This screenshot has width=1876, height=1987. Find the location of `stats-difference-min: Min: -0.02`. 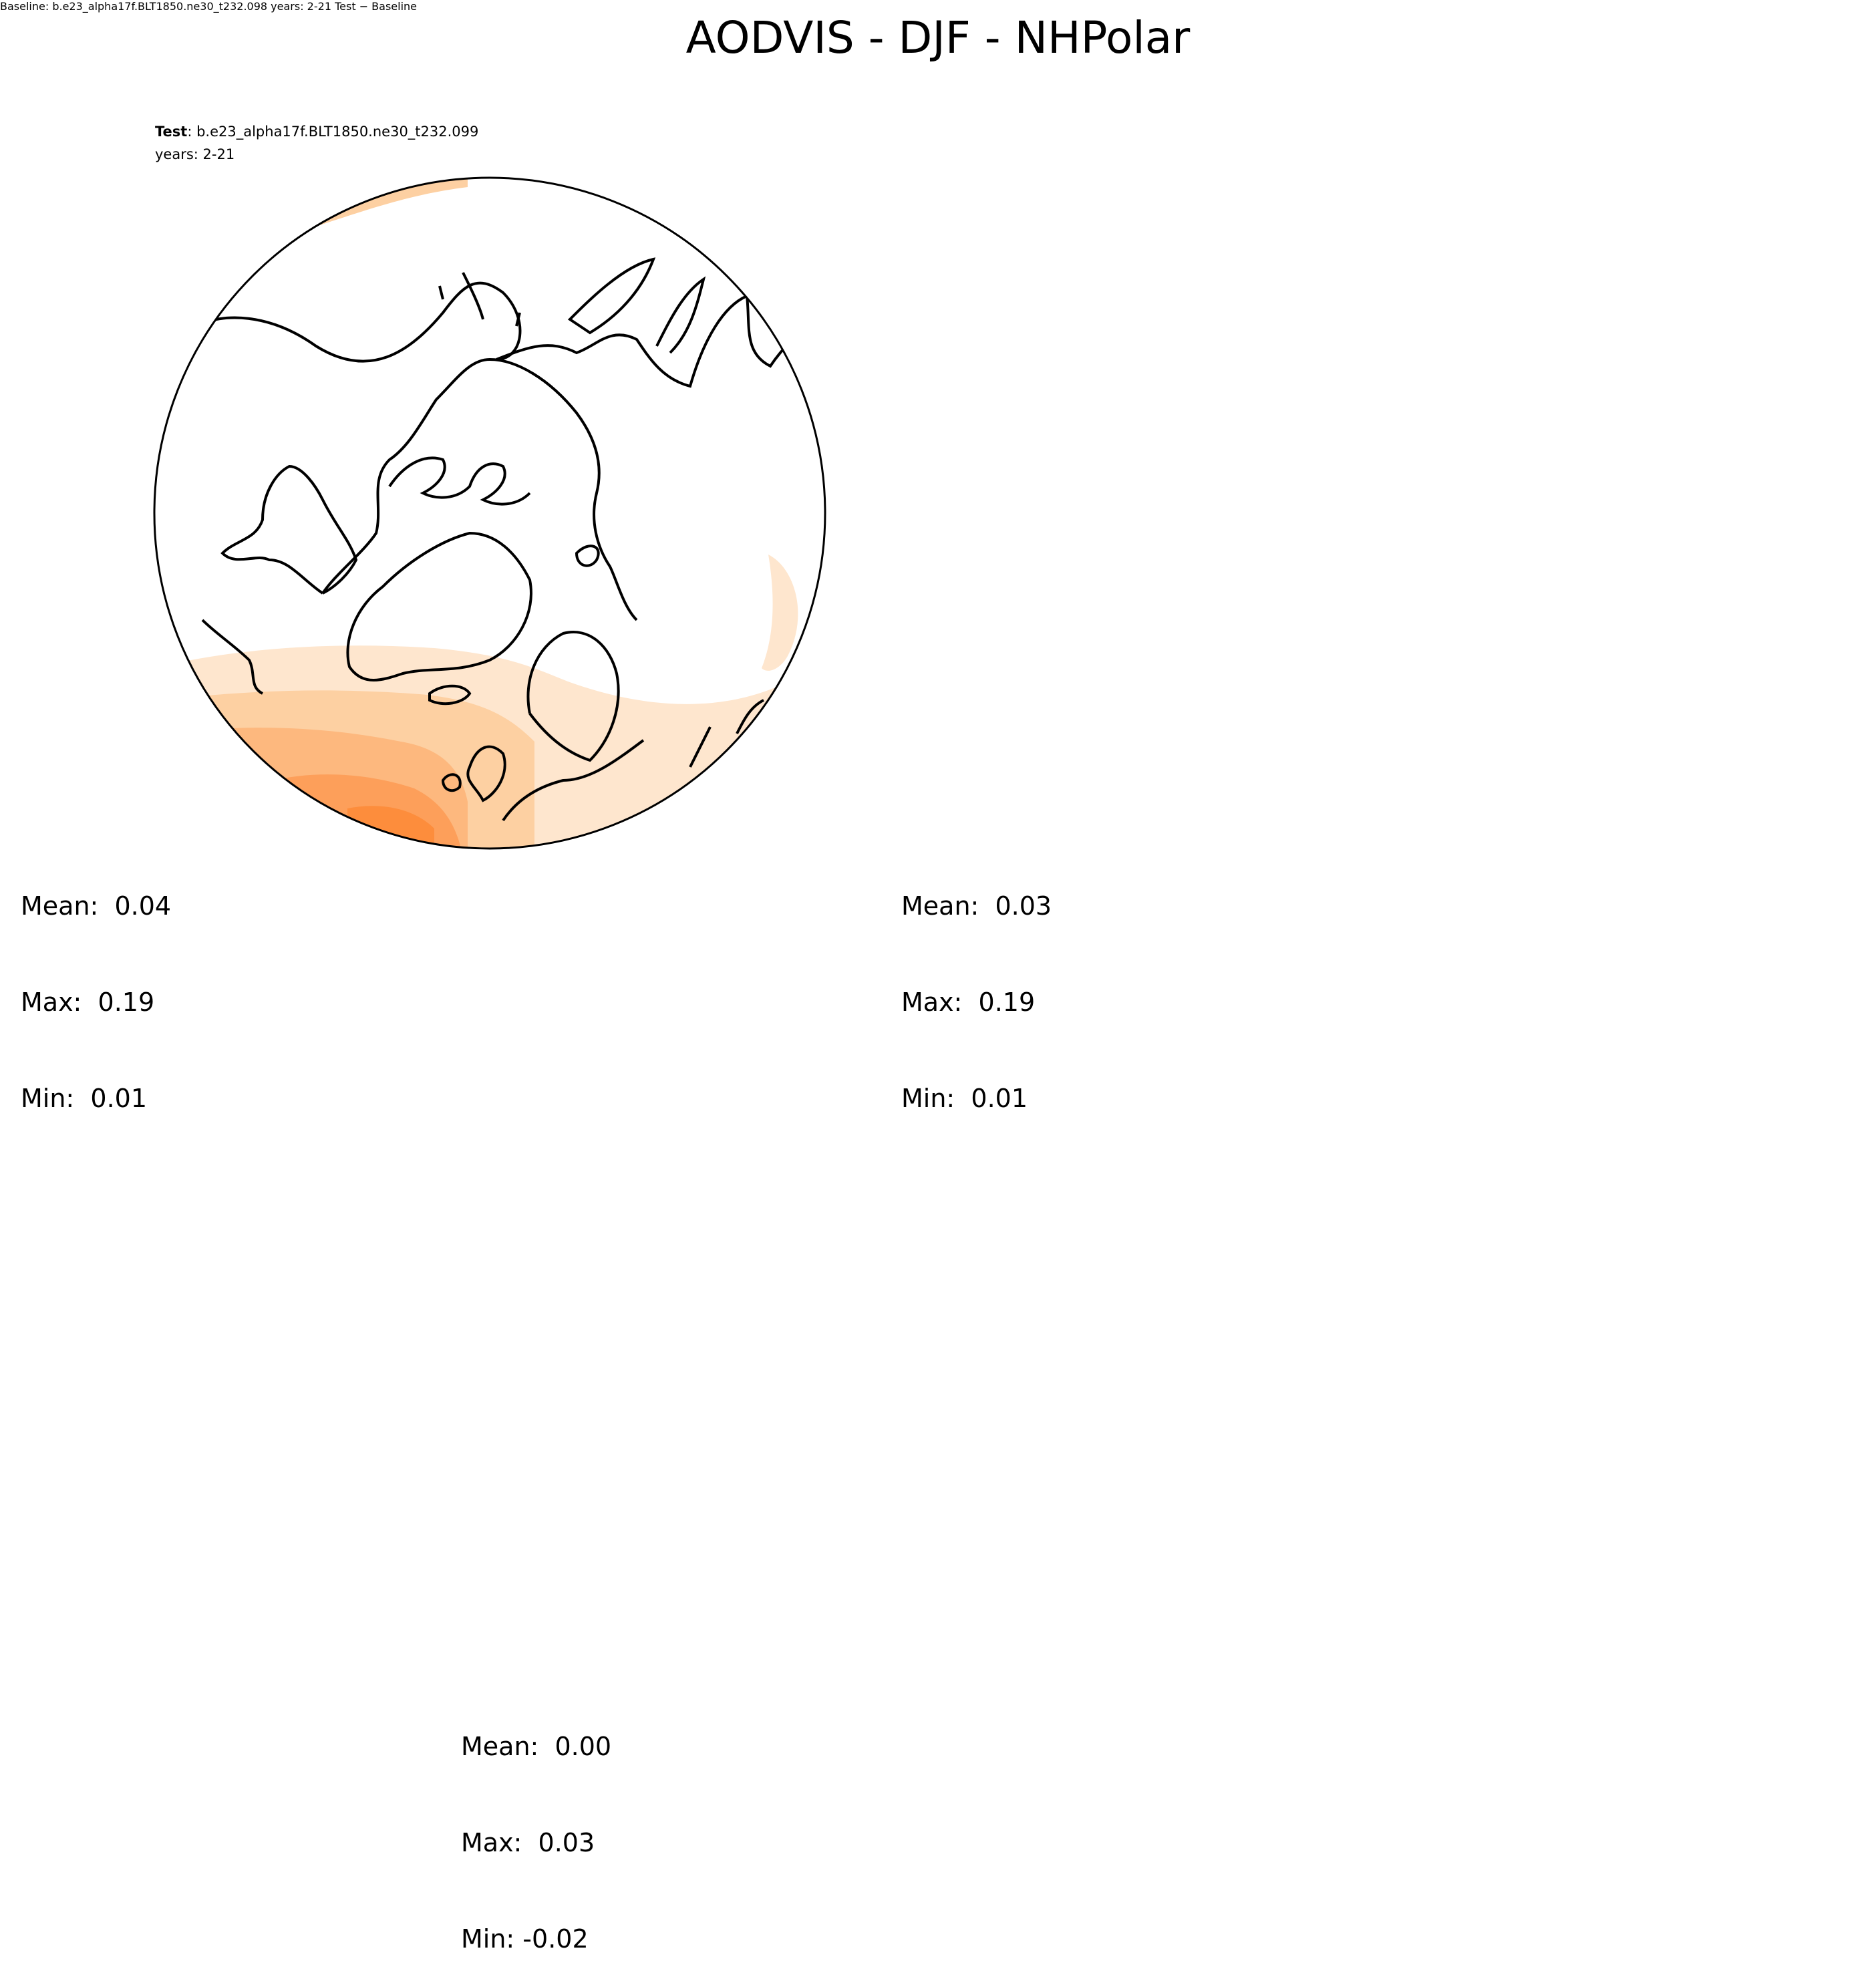

stats-difference-min: Min: -0.02 is located at coordinates (525, 1939).